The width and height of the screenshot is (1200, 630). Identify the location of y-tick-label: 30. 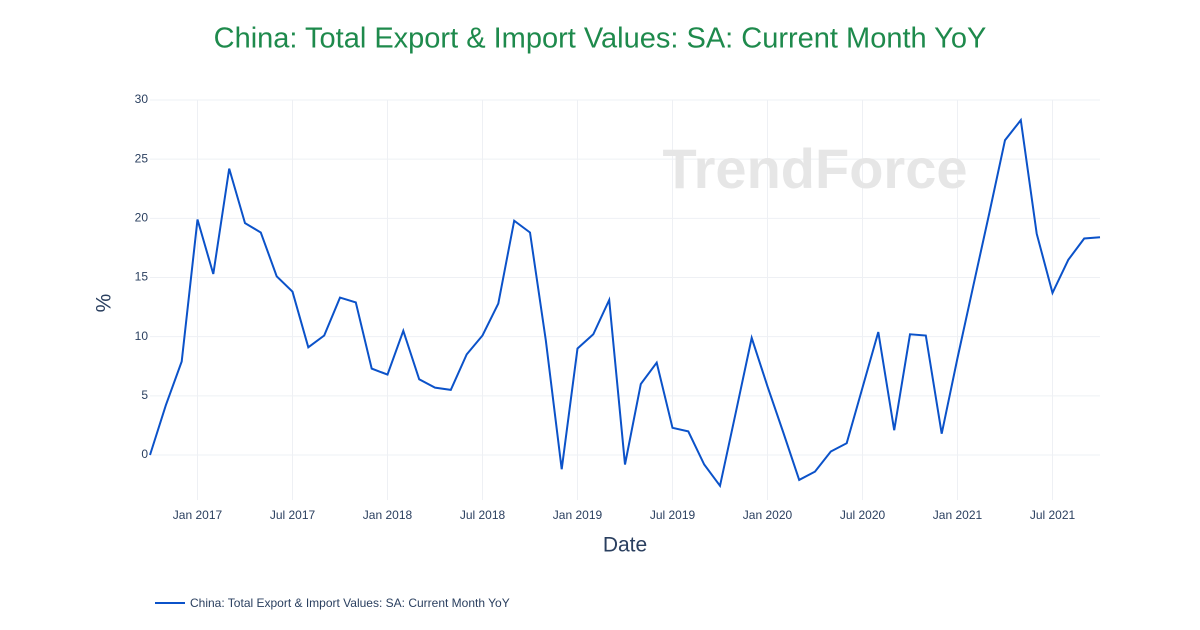
(142, 99).